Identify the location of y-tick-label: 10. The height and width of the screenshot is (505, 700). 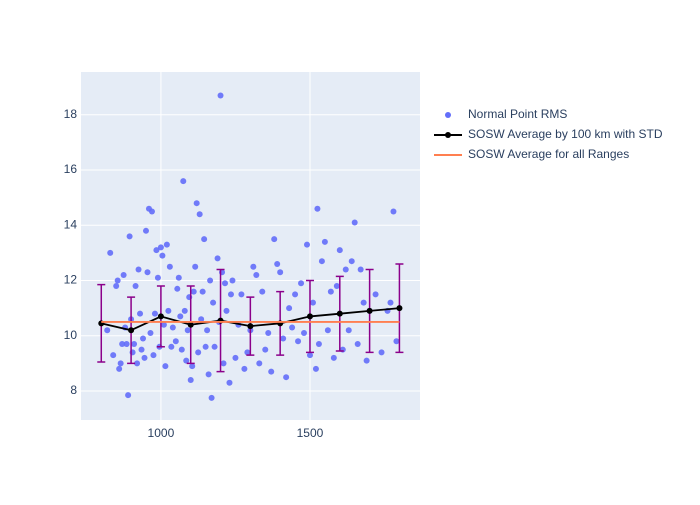
(71, 335).